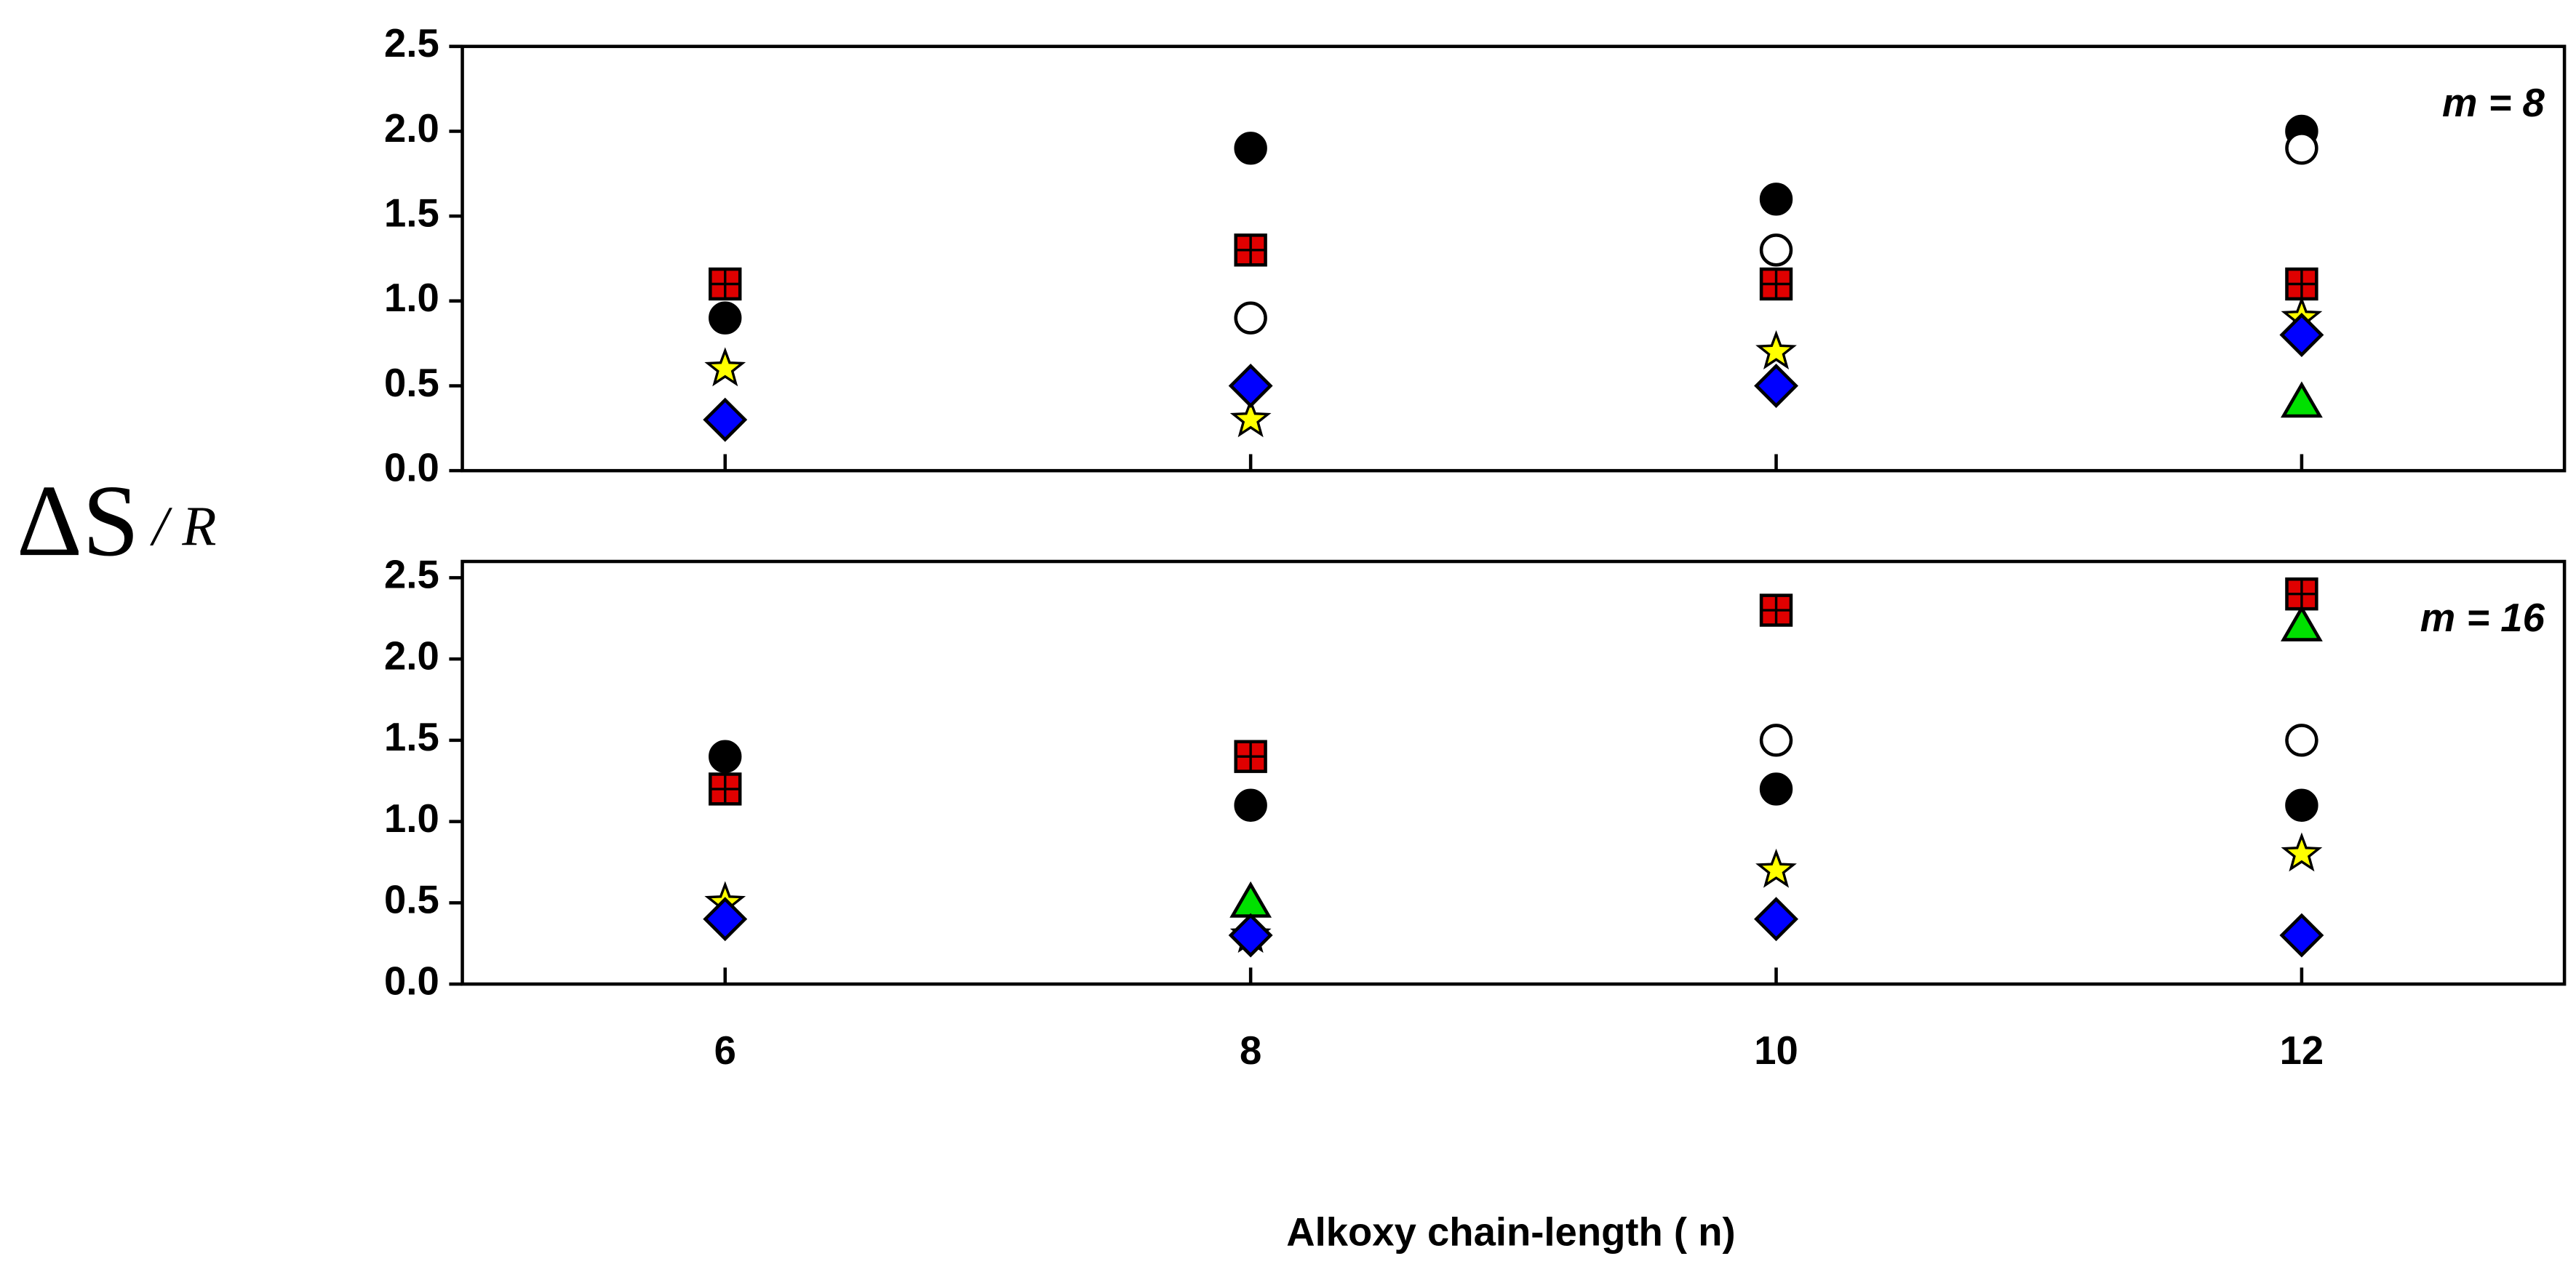 The width and height of the screenshot is (2576, 1288). I want to click on x-tick-label: 12, so click(2302, 1050).